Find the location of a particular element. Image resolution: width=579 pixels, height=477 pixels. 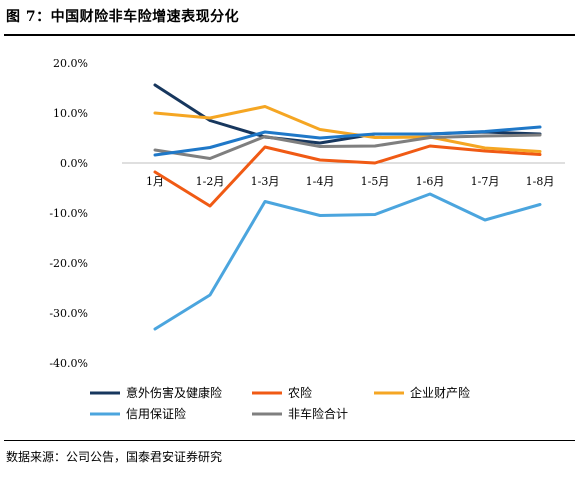

source-note: 数据来源：公司公告，国泰君安证券研究 is located at coordinates (114, 456).